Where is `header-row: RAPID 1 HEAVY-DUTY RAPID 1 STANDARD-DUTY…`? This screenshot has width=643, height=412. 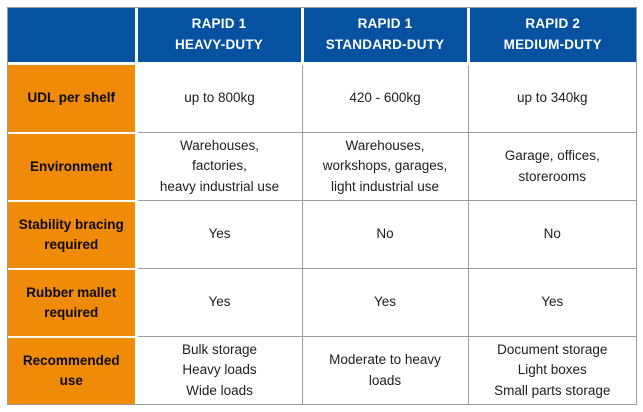
header-row: RAPID 1 HEAVY-DUTY RAPID 1 STANDARD-DUTY… is located at coordinates (322, 36).